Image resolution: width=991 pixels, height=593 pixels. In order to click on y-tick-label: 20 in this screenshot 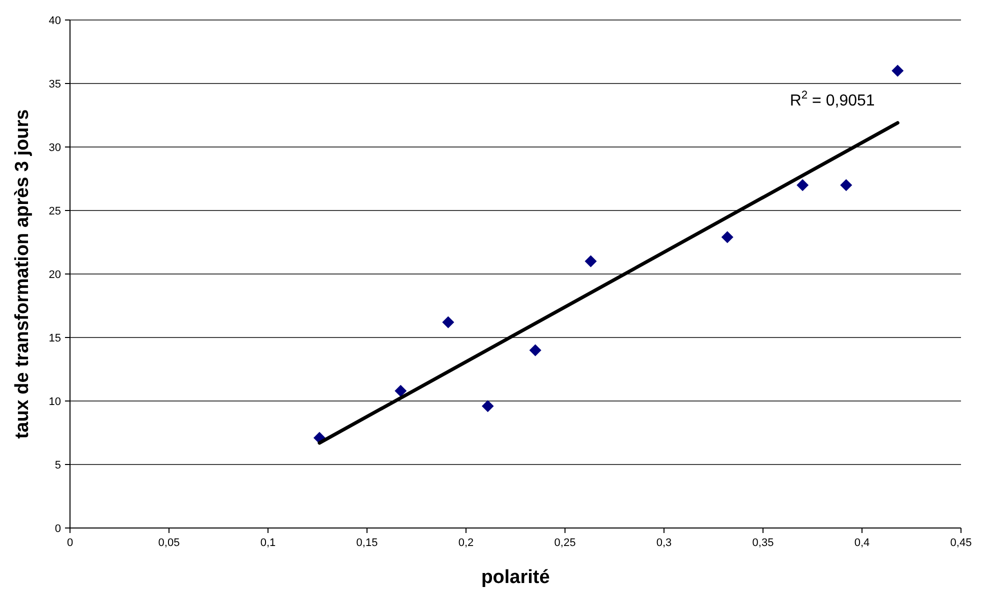, I will do `click(54, 275)`.